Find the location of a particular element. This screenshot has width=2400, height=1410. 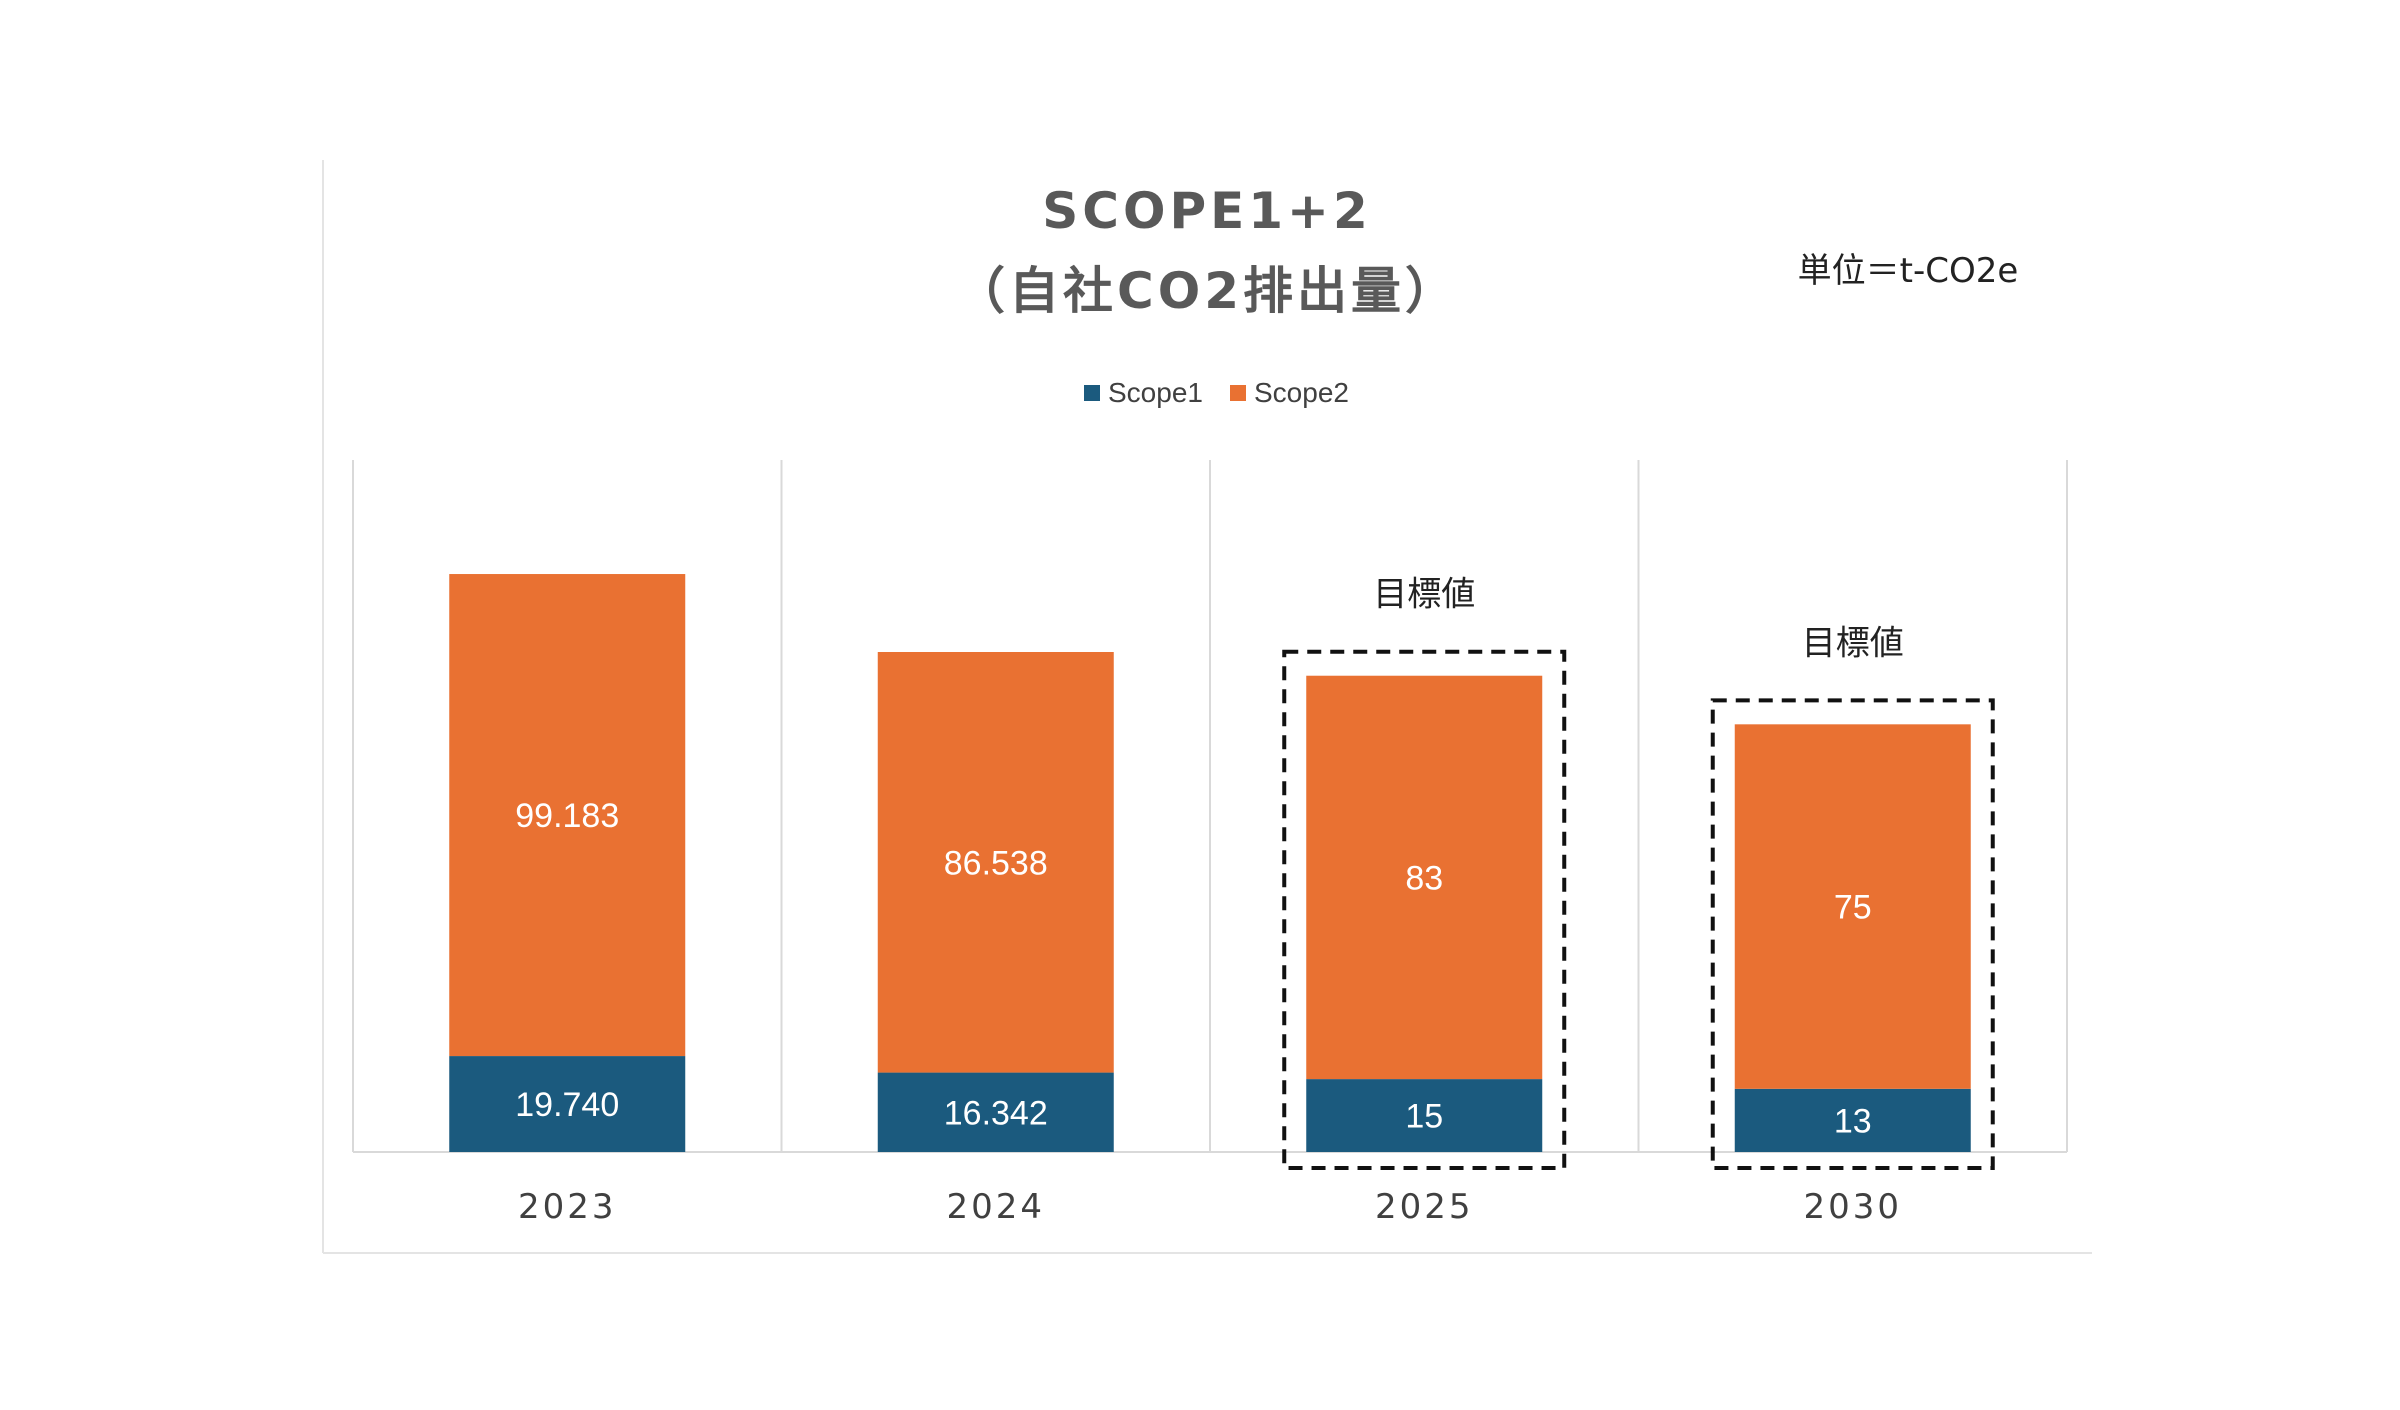

bar-scope1-2030 is located at coordinates (1852, 1120).